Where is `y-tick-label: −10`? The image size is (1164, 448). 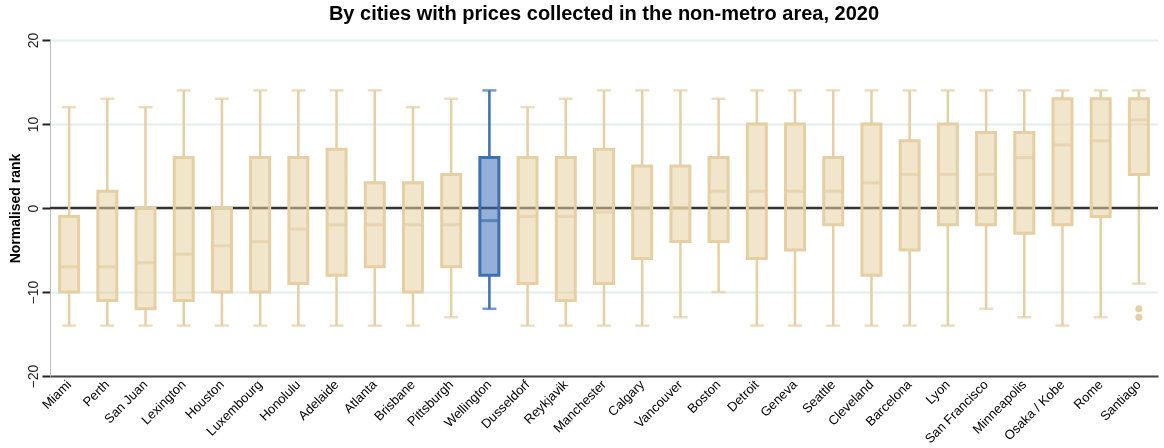
y-tick-label: −10 is located at coordinates (32, 292).